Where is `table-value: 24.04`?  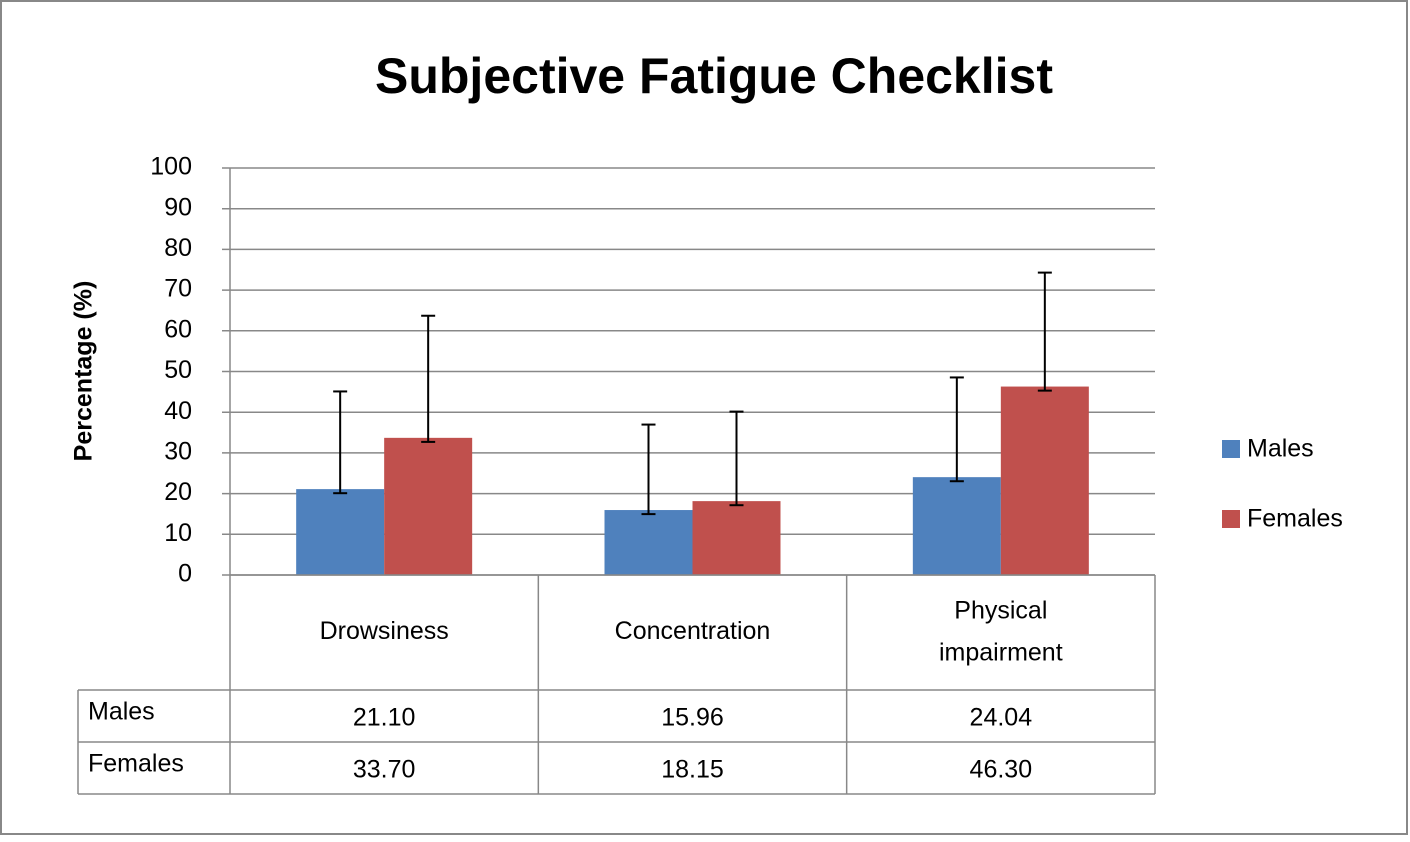 table-value: 24.04 is located at coordinates (1001, 718).